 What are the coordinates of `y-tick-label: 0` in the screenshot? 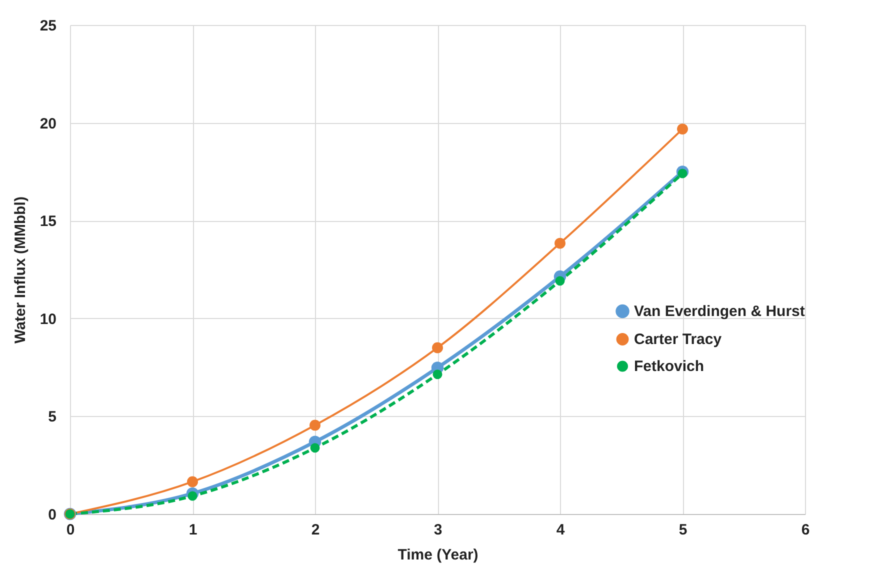 It's located at (52, 515).